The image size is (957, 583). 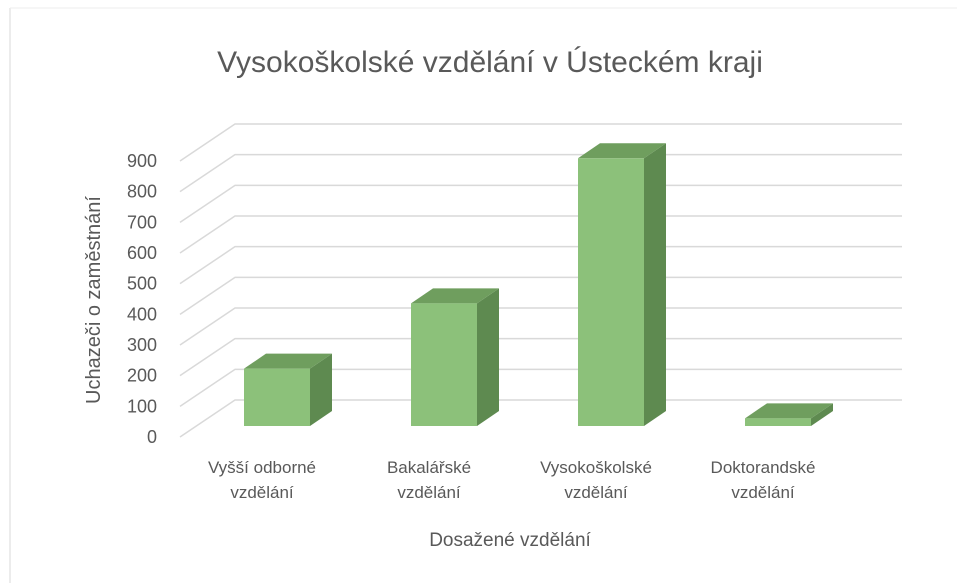 I want to click on y-tick-label: 400, so click(x=142, y=314).